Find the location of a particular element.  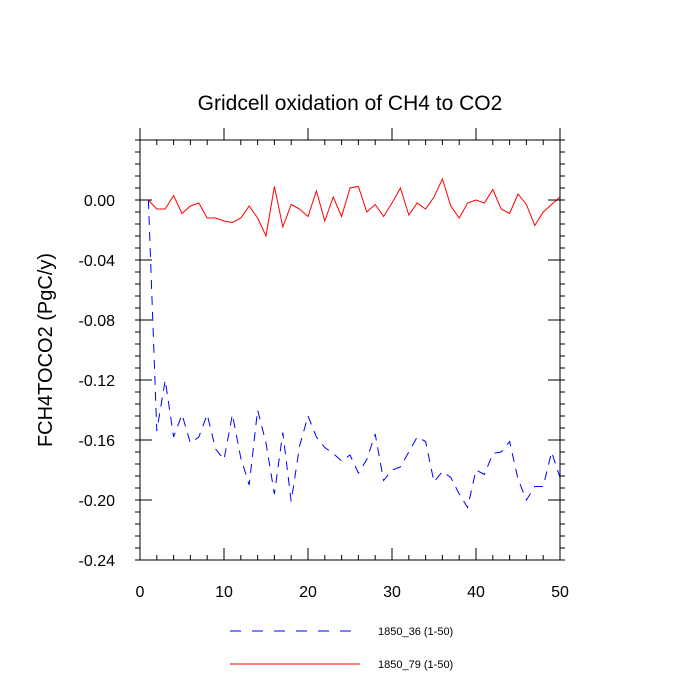

y-tick-label: -0.16 is located at coordinates (97, 441).